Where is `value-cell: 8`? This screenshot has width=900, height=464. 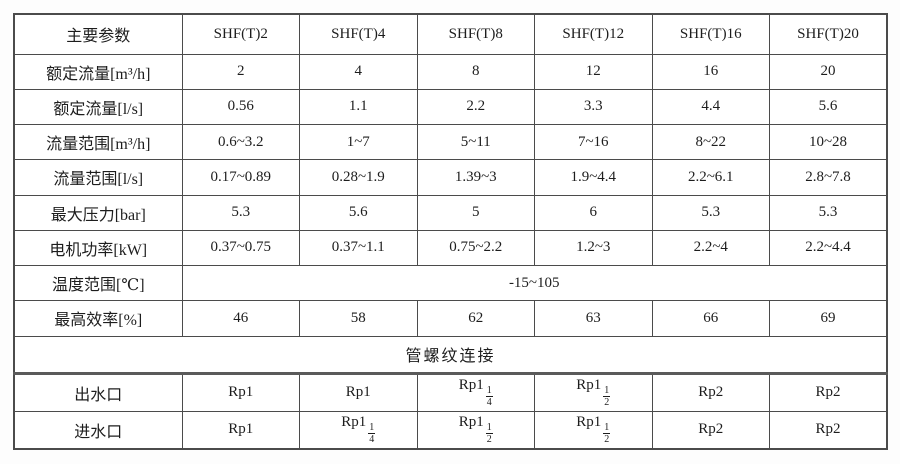 value-cell: 8 is located at coordinates (475, 71).